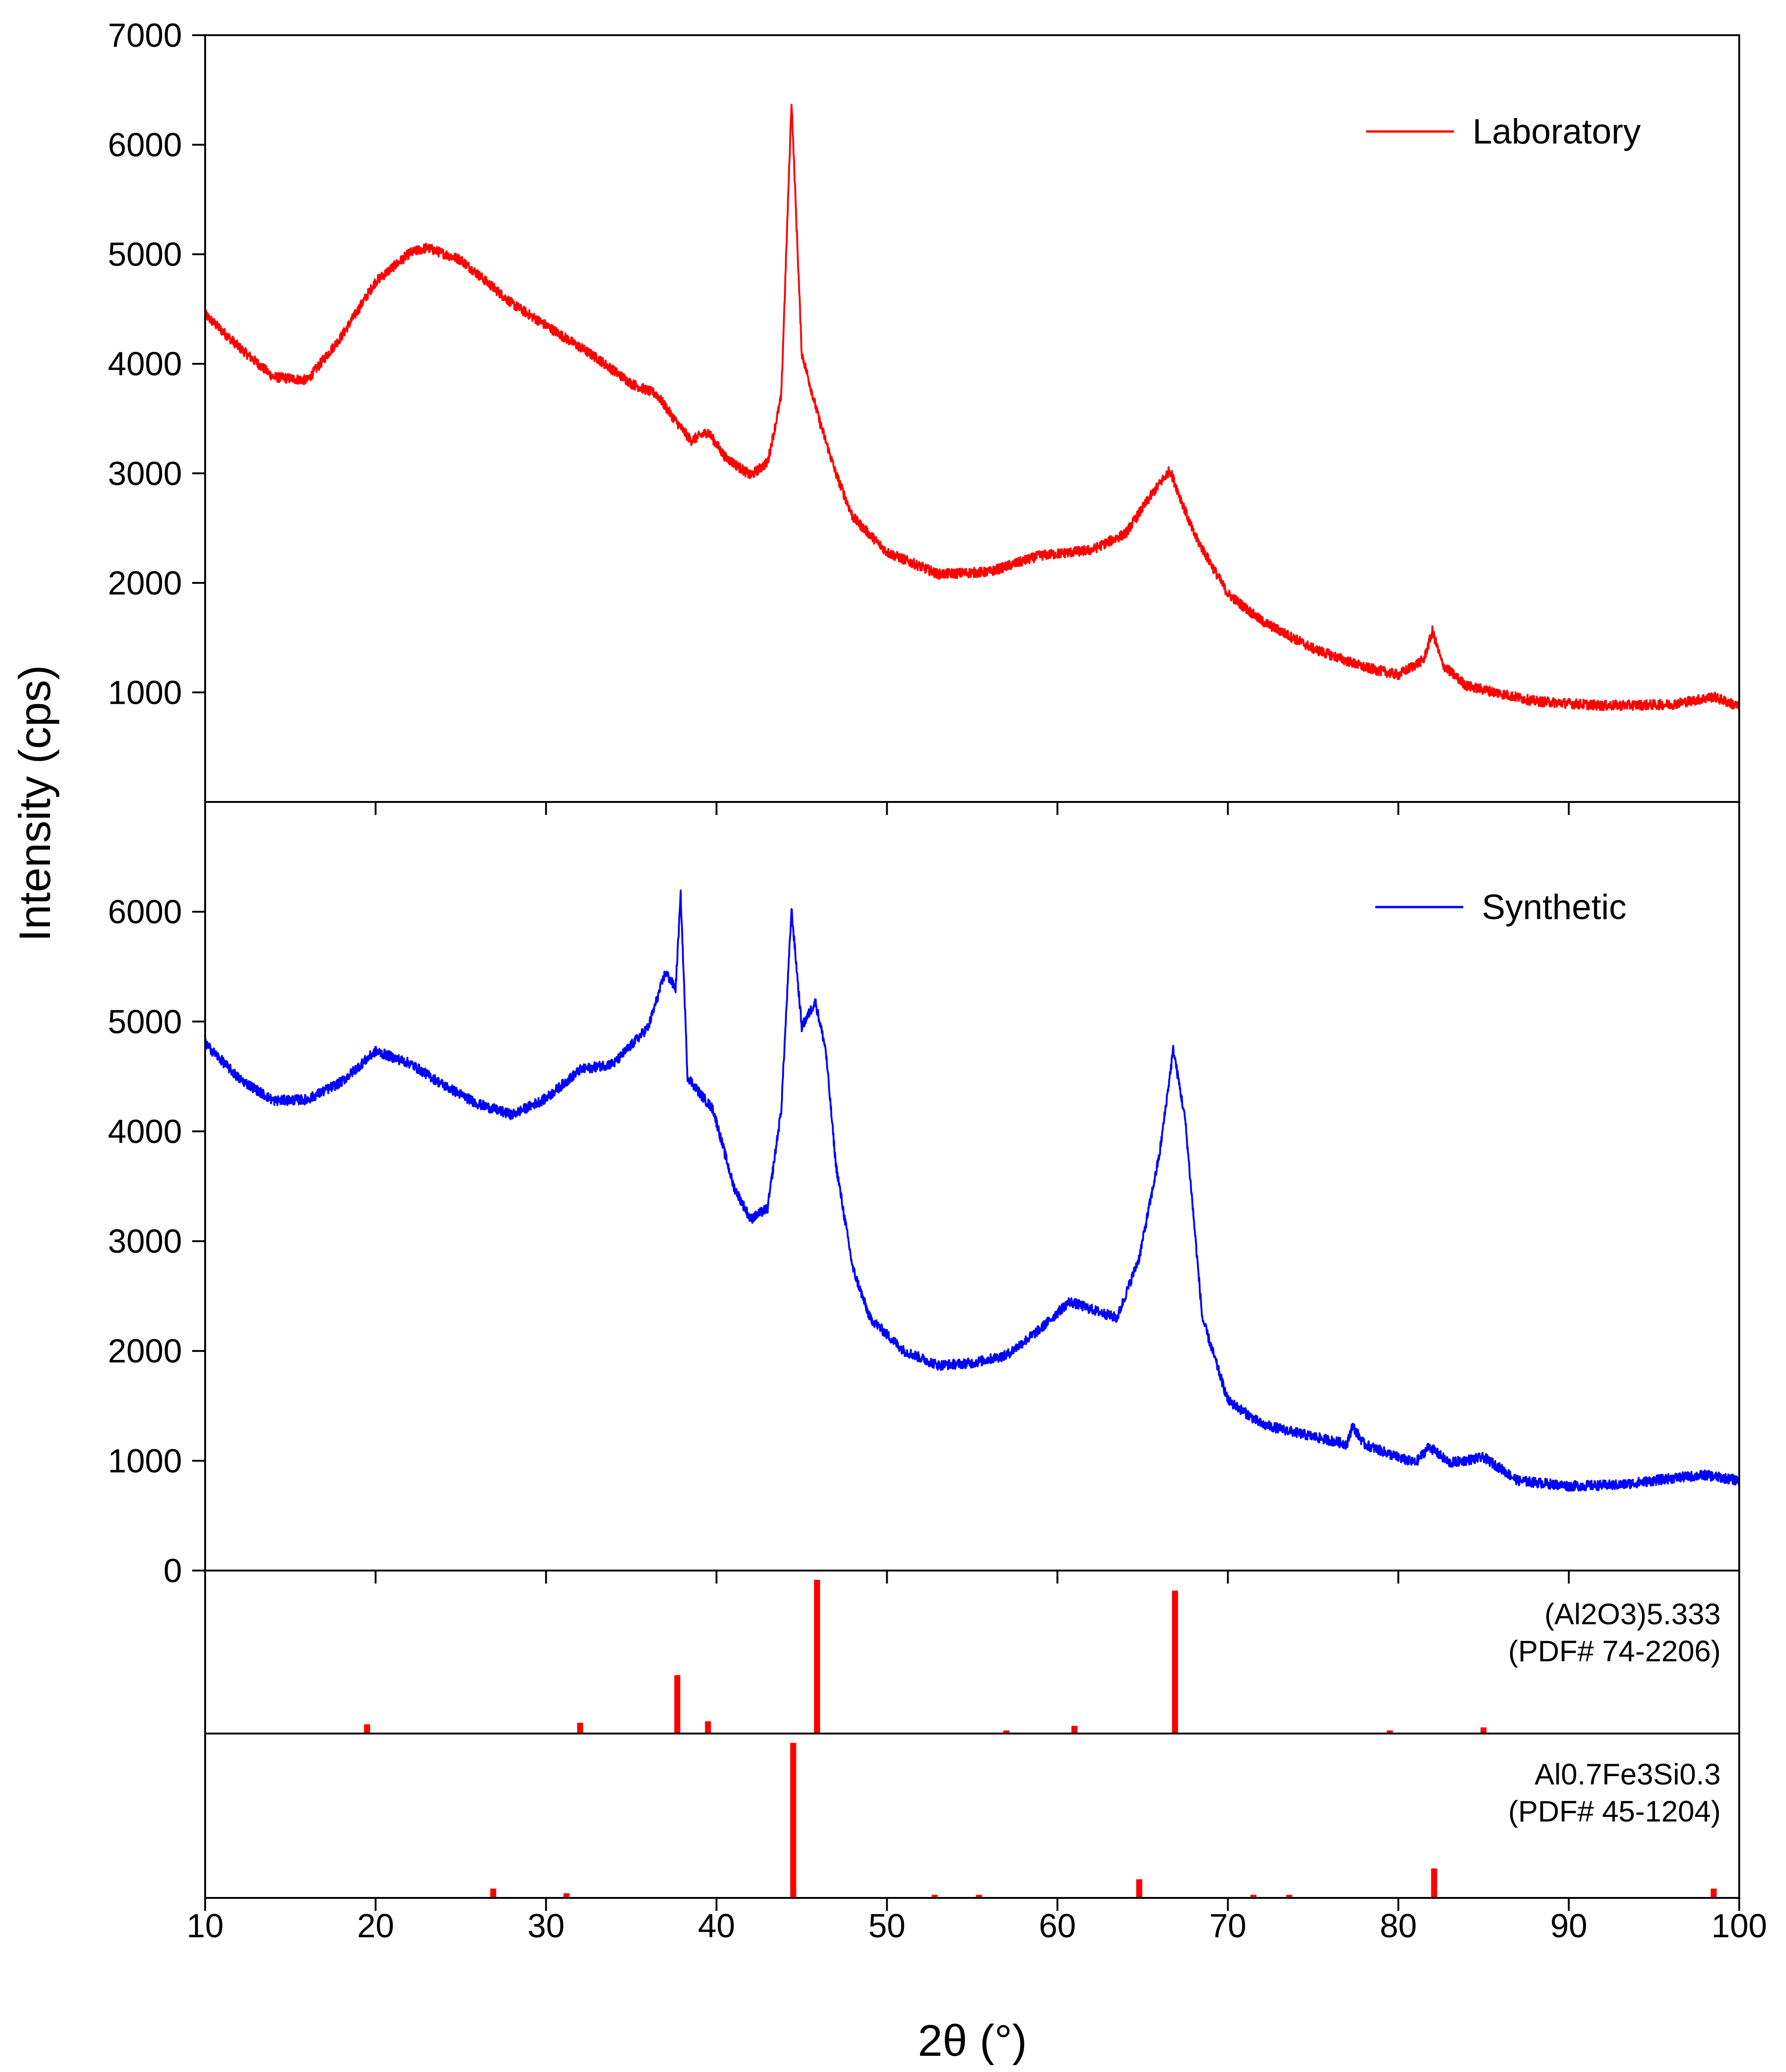  I want to click on x-tick-label: 80, so click(1398, 1926).